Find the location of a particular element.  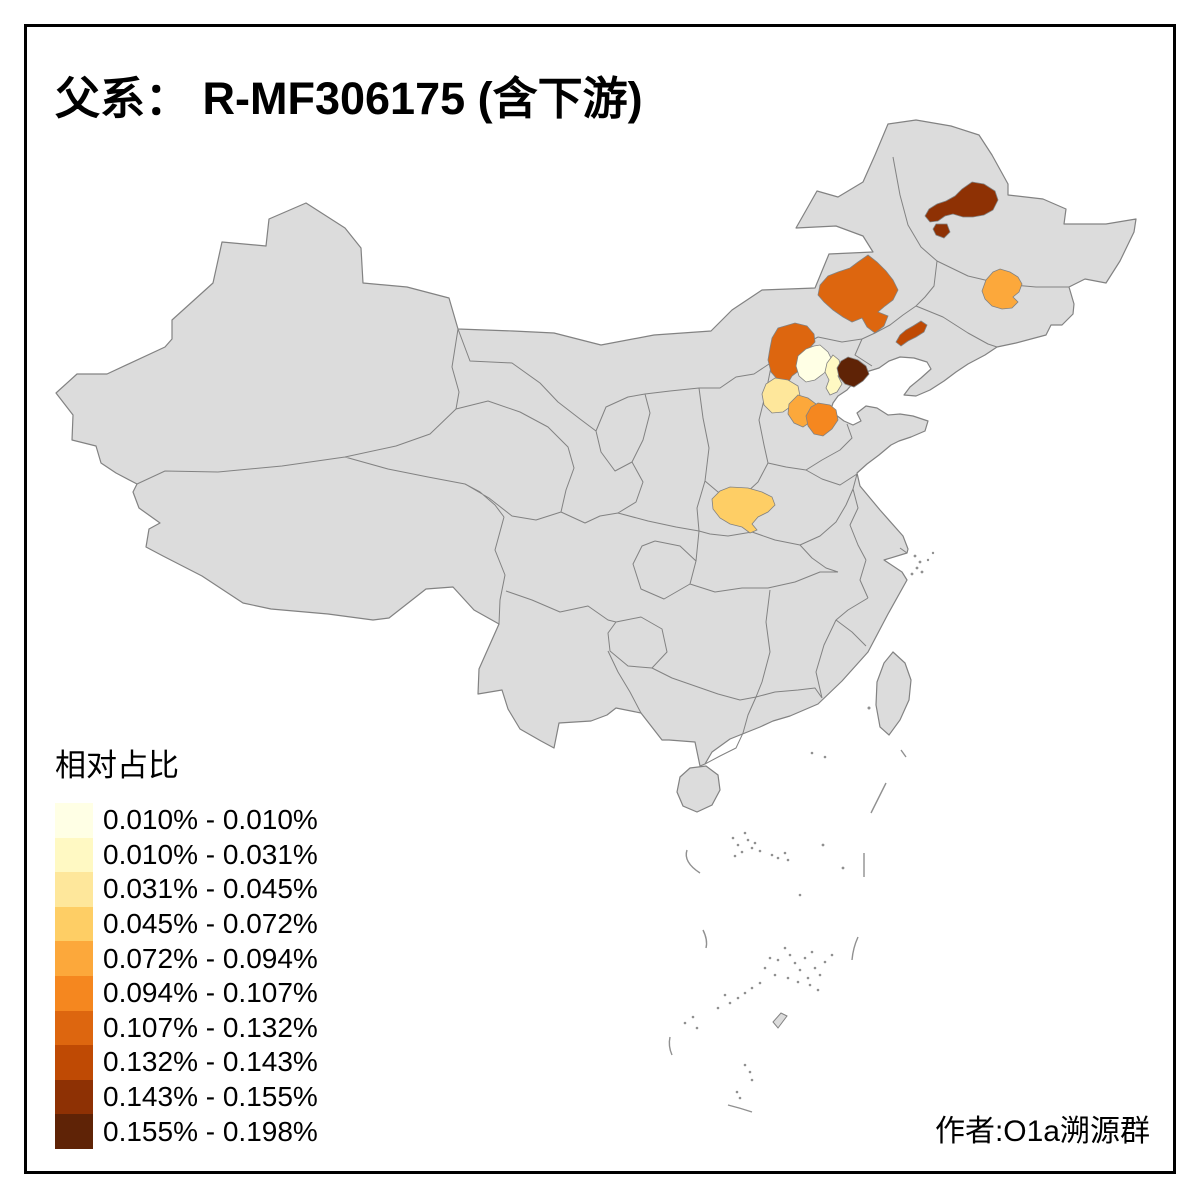

region-heilongjiang-central-south is located at coordinates (941, 231).